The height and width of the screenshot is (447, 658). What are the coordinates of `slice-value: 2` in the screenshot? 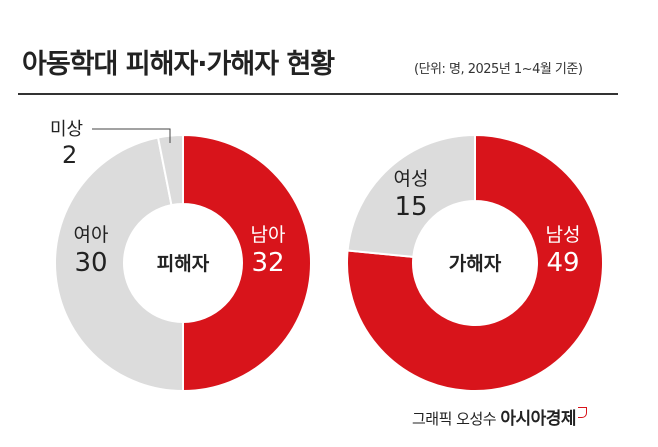 It's located at (69, 155).